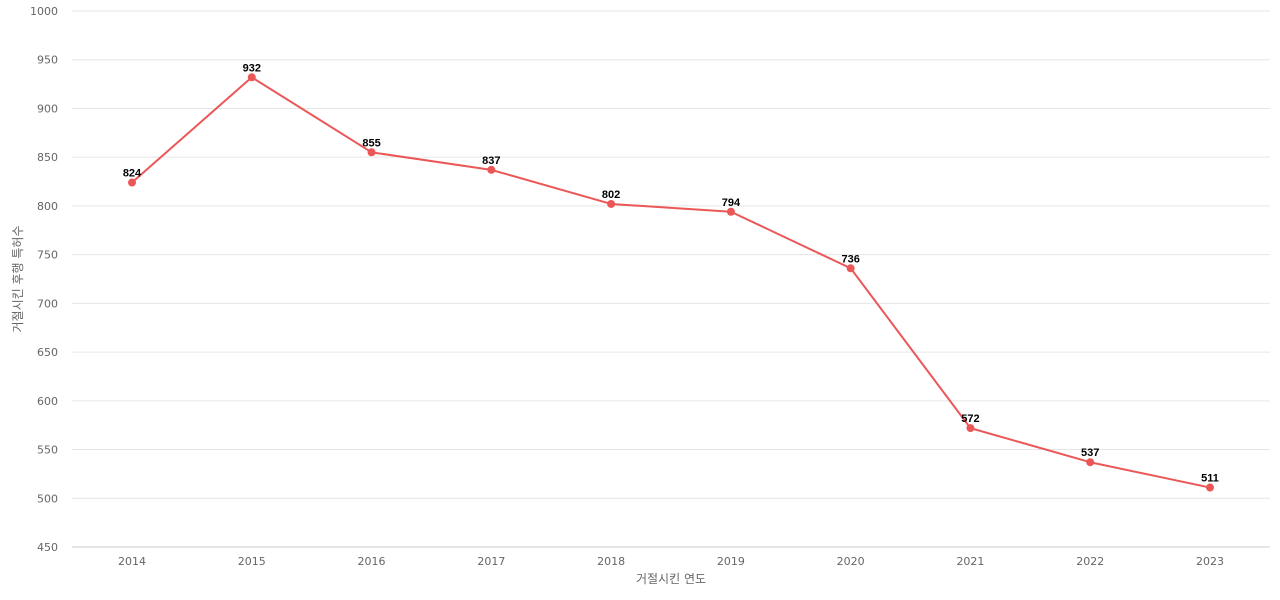 This screenshot has height=600, width=1280. What do you see at coordinates (17, 279) in the screenshot?
I see `y-axis-title: 거절시킨 후행 특허수` at bounding box center [17, 279].